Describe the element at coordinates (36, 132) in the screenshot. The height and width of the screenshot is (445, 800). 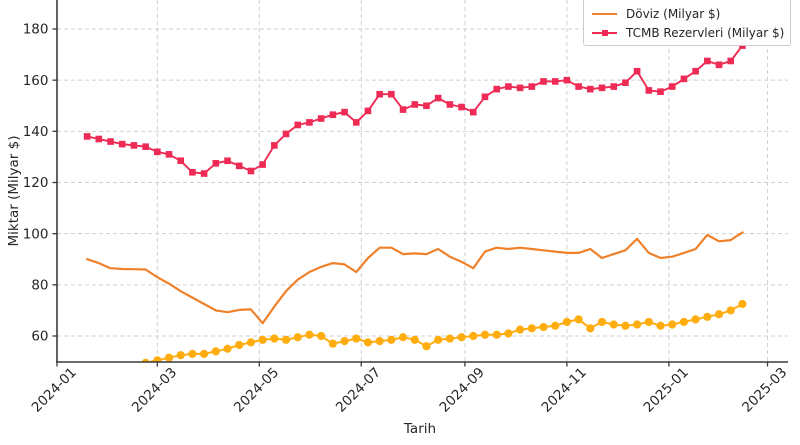
I see `svg-text: 140` at that location.